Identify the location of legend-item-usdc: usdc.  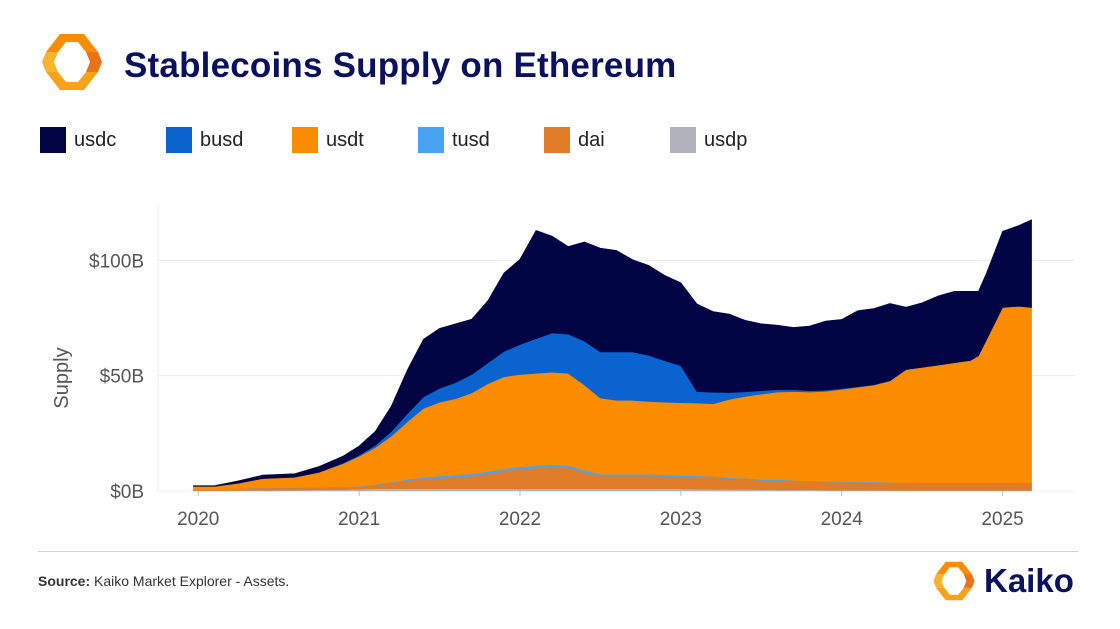
(78, 140).